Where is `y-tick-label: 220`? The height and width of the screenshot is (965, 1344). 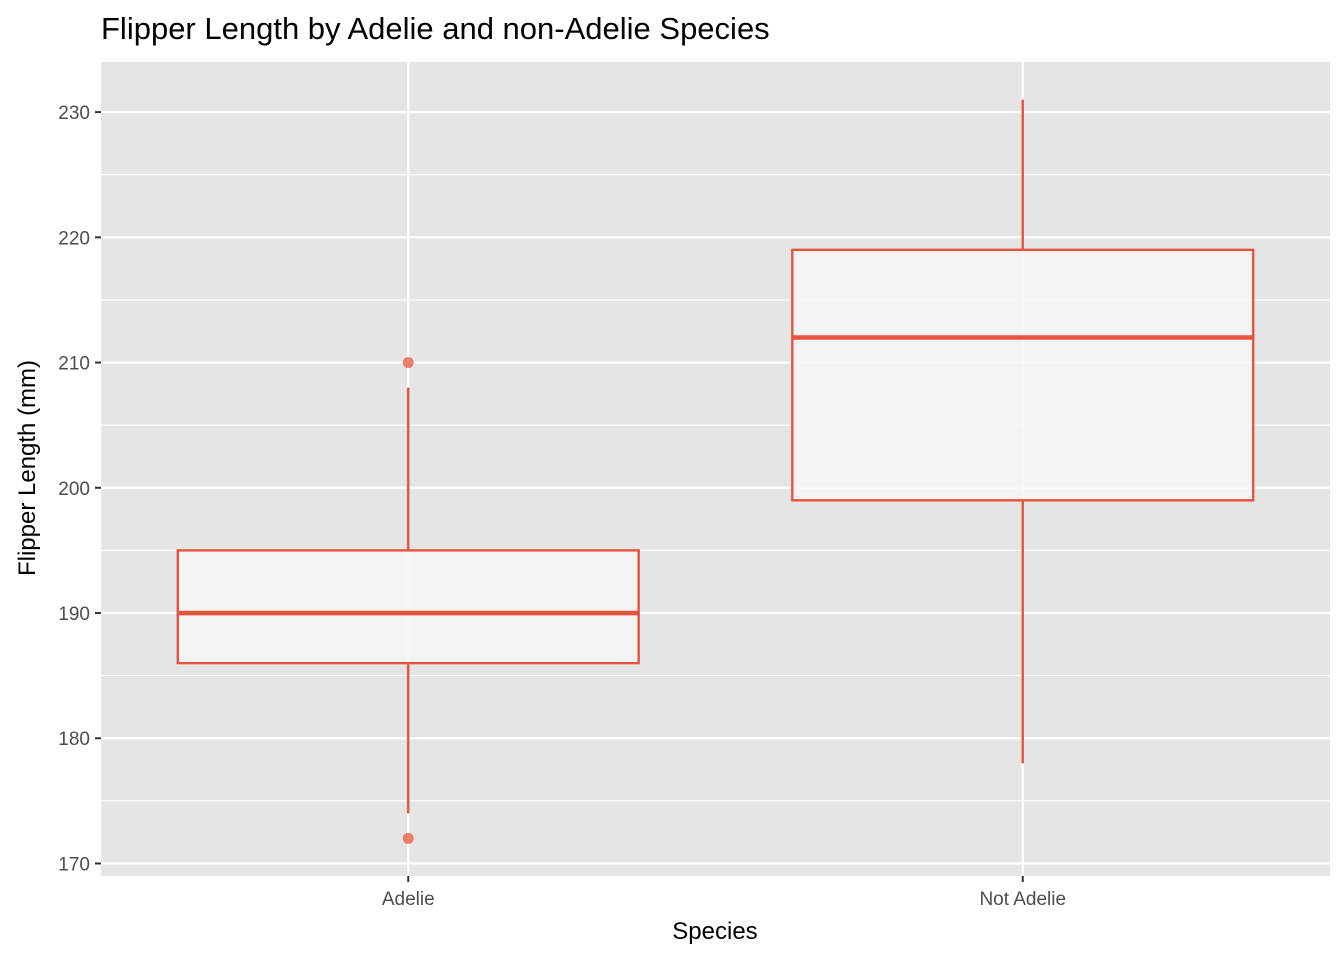
y-tick-label: 220 is located at coordinates (74, 238).